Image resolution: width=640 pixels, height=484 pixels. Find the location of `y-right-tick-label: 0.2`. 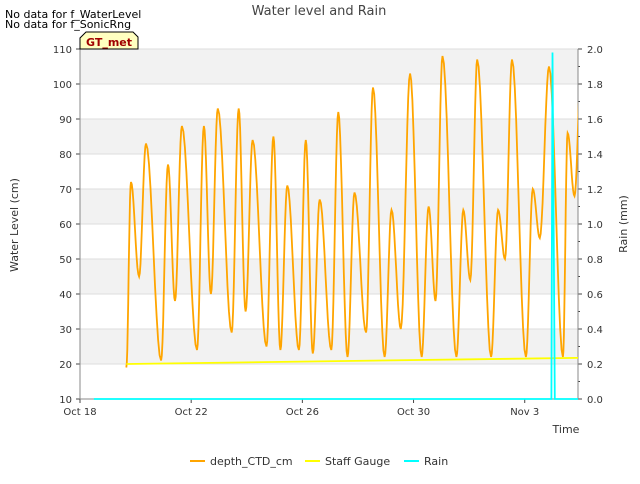

y-right-tick-label: 0.2 is located at coordinates (595, 365).